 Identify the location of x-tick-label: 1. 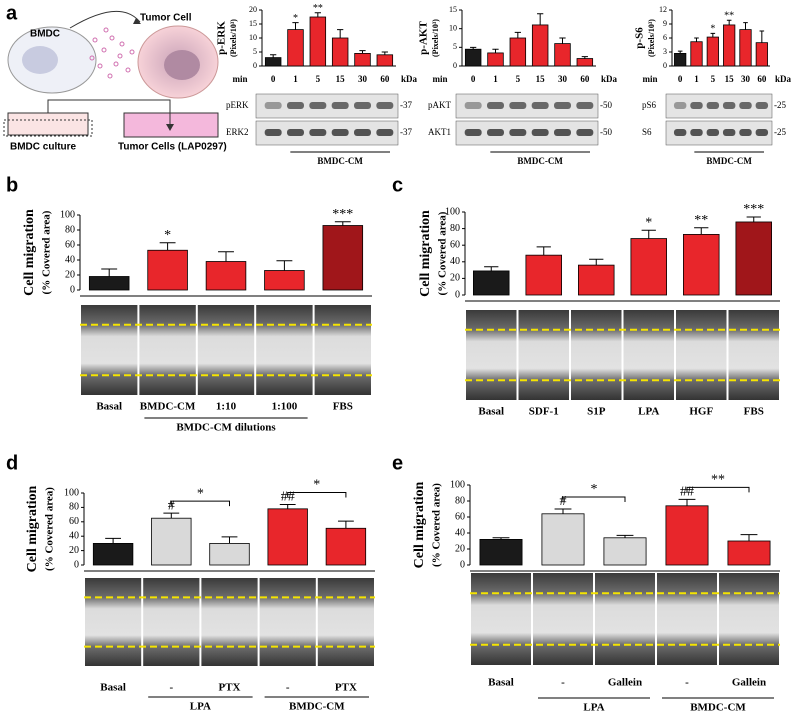
(495, 79).